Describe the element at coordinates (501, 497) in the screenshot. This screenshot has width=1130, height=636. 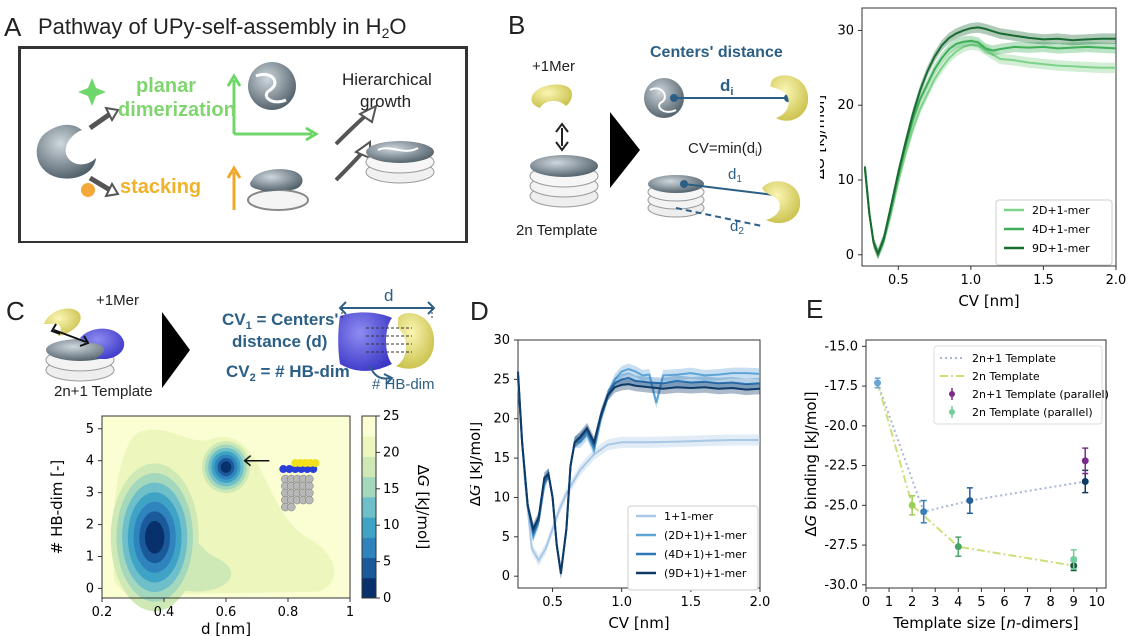
I see `y-tick-label: 10` at that location.